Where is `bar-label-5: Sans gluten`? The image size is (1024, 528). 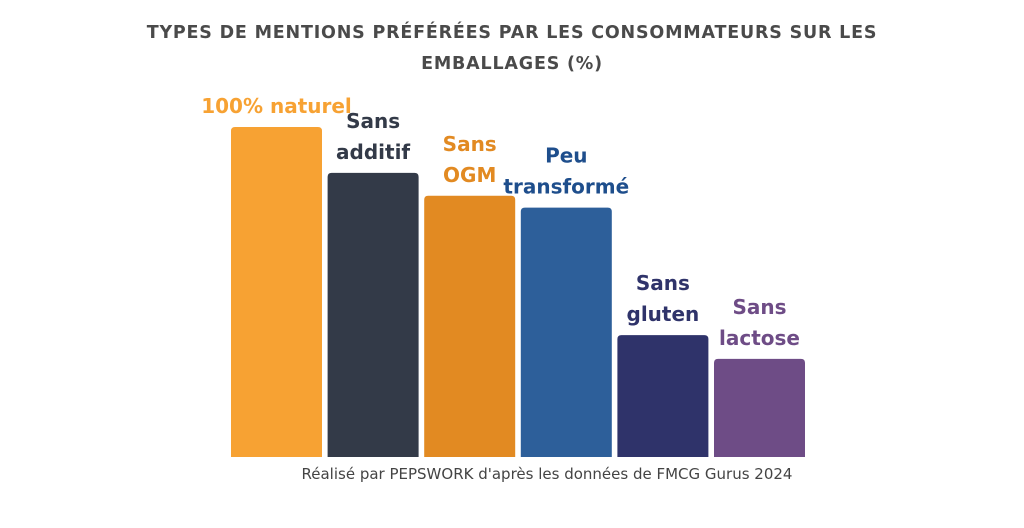 bar-label-5: Sans gluten is located at coordinates (663, 298).